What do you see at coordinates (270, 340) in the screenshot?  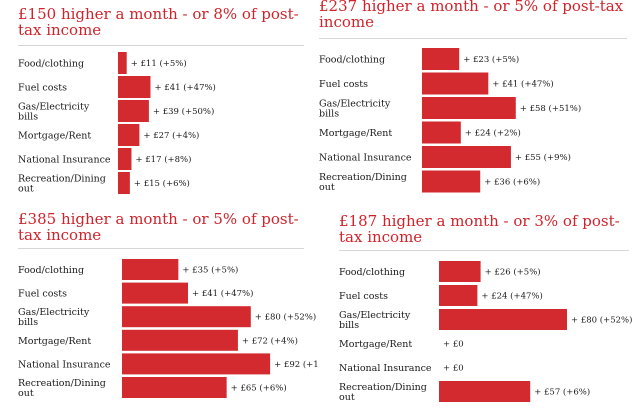 I see `data-label: + £72 (+4%)` at bounding box center [270, 340].